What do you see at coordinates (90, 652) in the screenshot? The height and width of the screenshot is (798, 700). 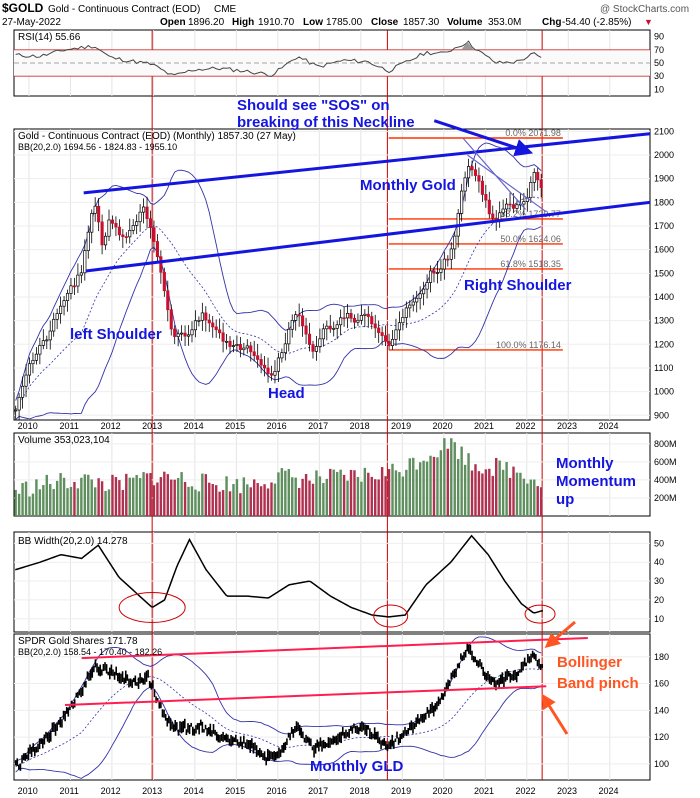 I see `gld-legend-bb: BB(20,2.0) 158.54 - 170.40 - 182.26` at bounding box center [90, 652].